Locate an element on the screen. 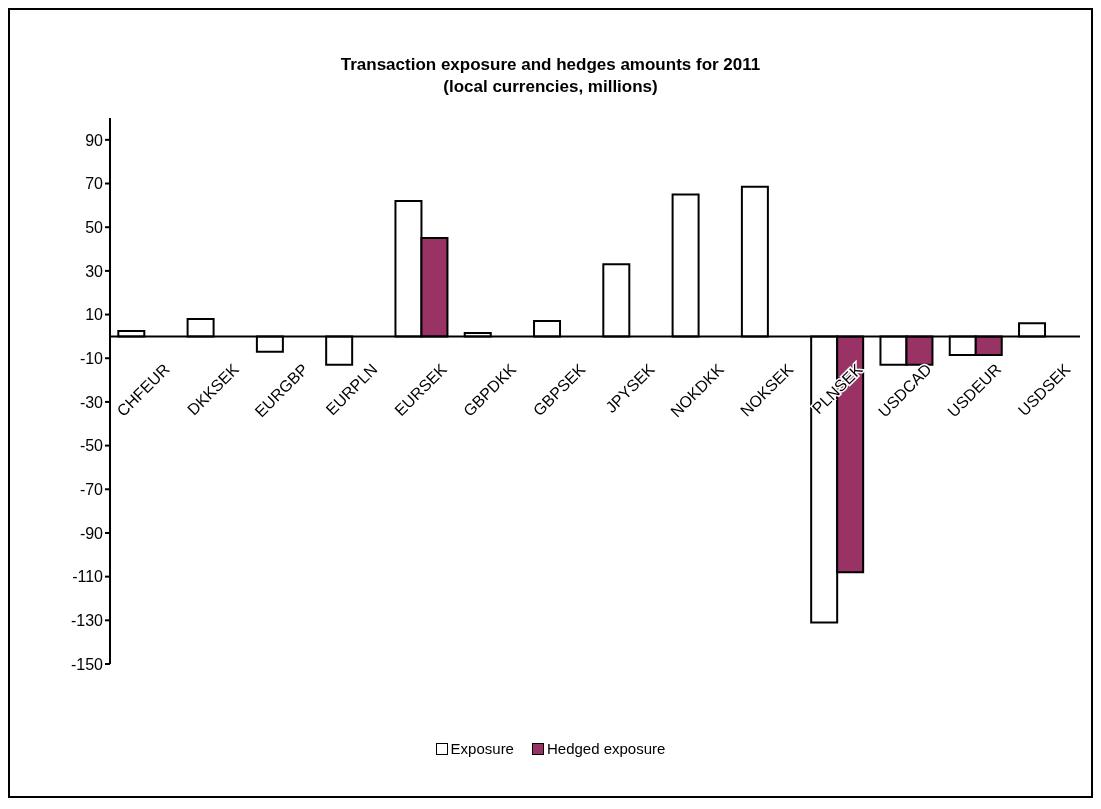 The width and height of the screenshot is (1101, 809). y-tick-label: 90 is located at coordinates (94, 140).